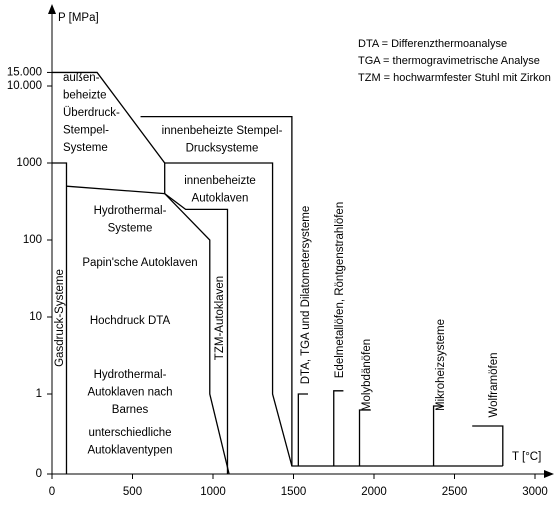 The image size is (560, 505). I want to click on region-label: Barnes, so click(130, 410).